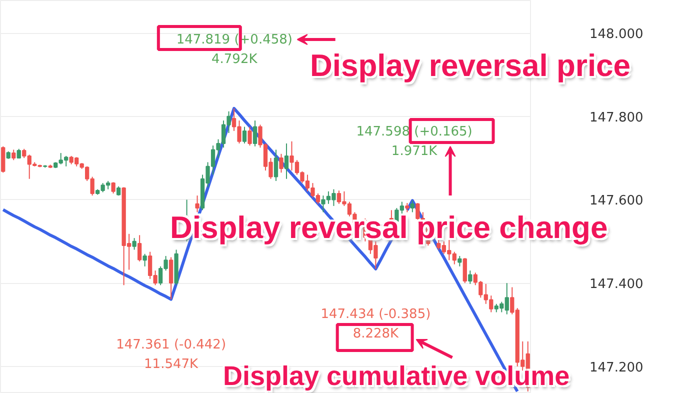  I want to click on annotation: Display reversal price, so click(470, 66).